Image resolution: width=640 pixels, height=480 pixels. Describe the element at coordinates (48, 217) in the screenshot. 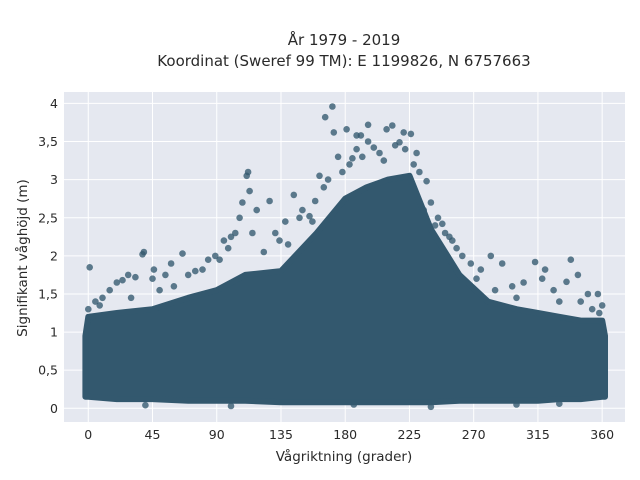

I see `y-tick-label: 2,5` at that location.